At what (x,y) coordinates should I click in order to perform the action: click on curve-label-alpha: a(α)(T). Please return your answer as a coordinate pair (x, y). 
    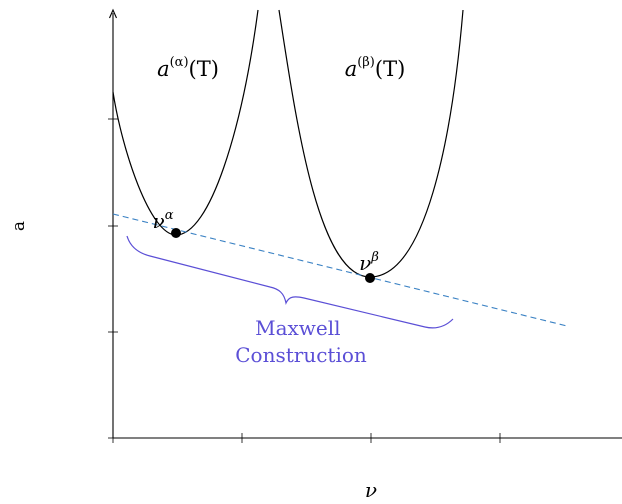
    Looking at the image, I should click on (188, 68).